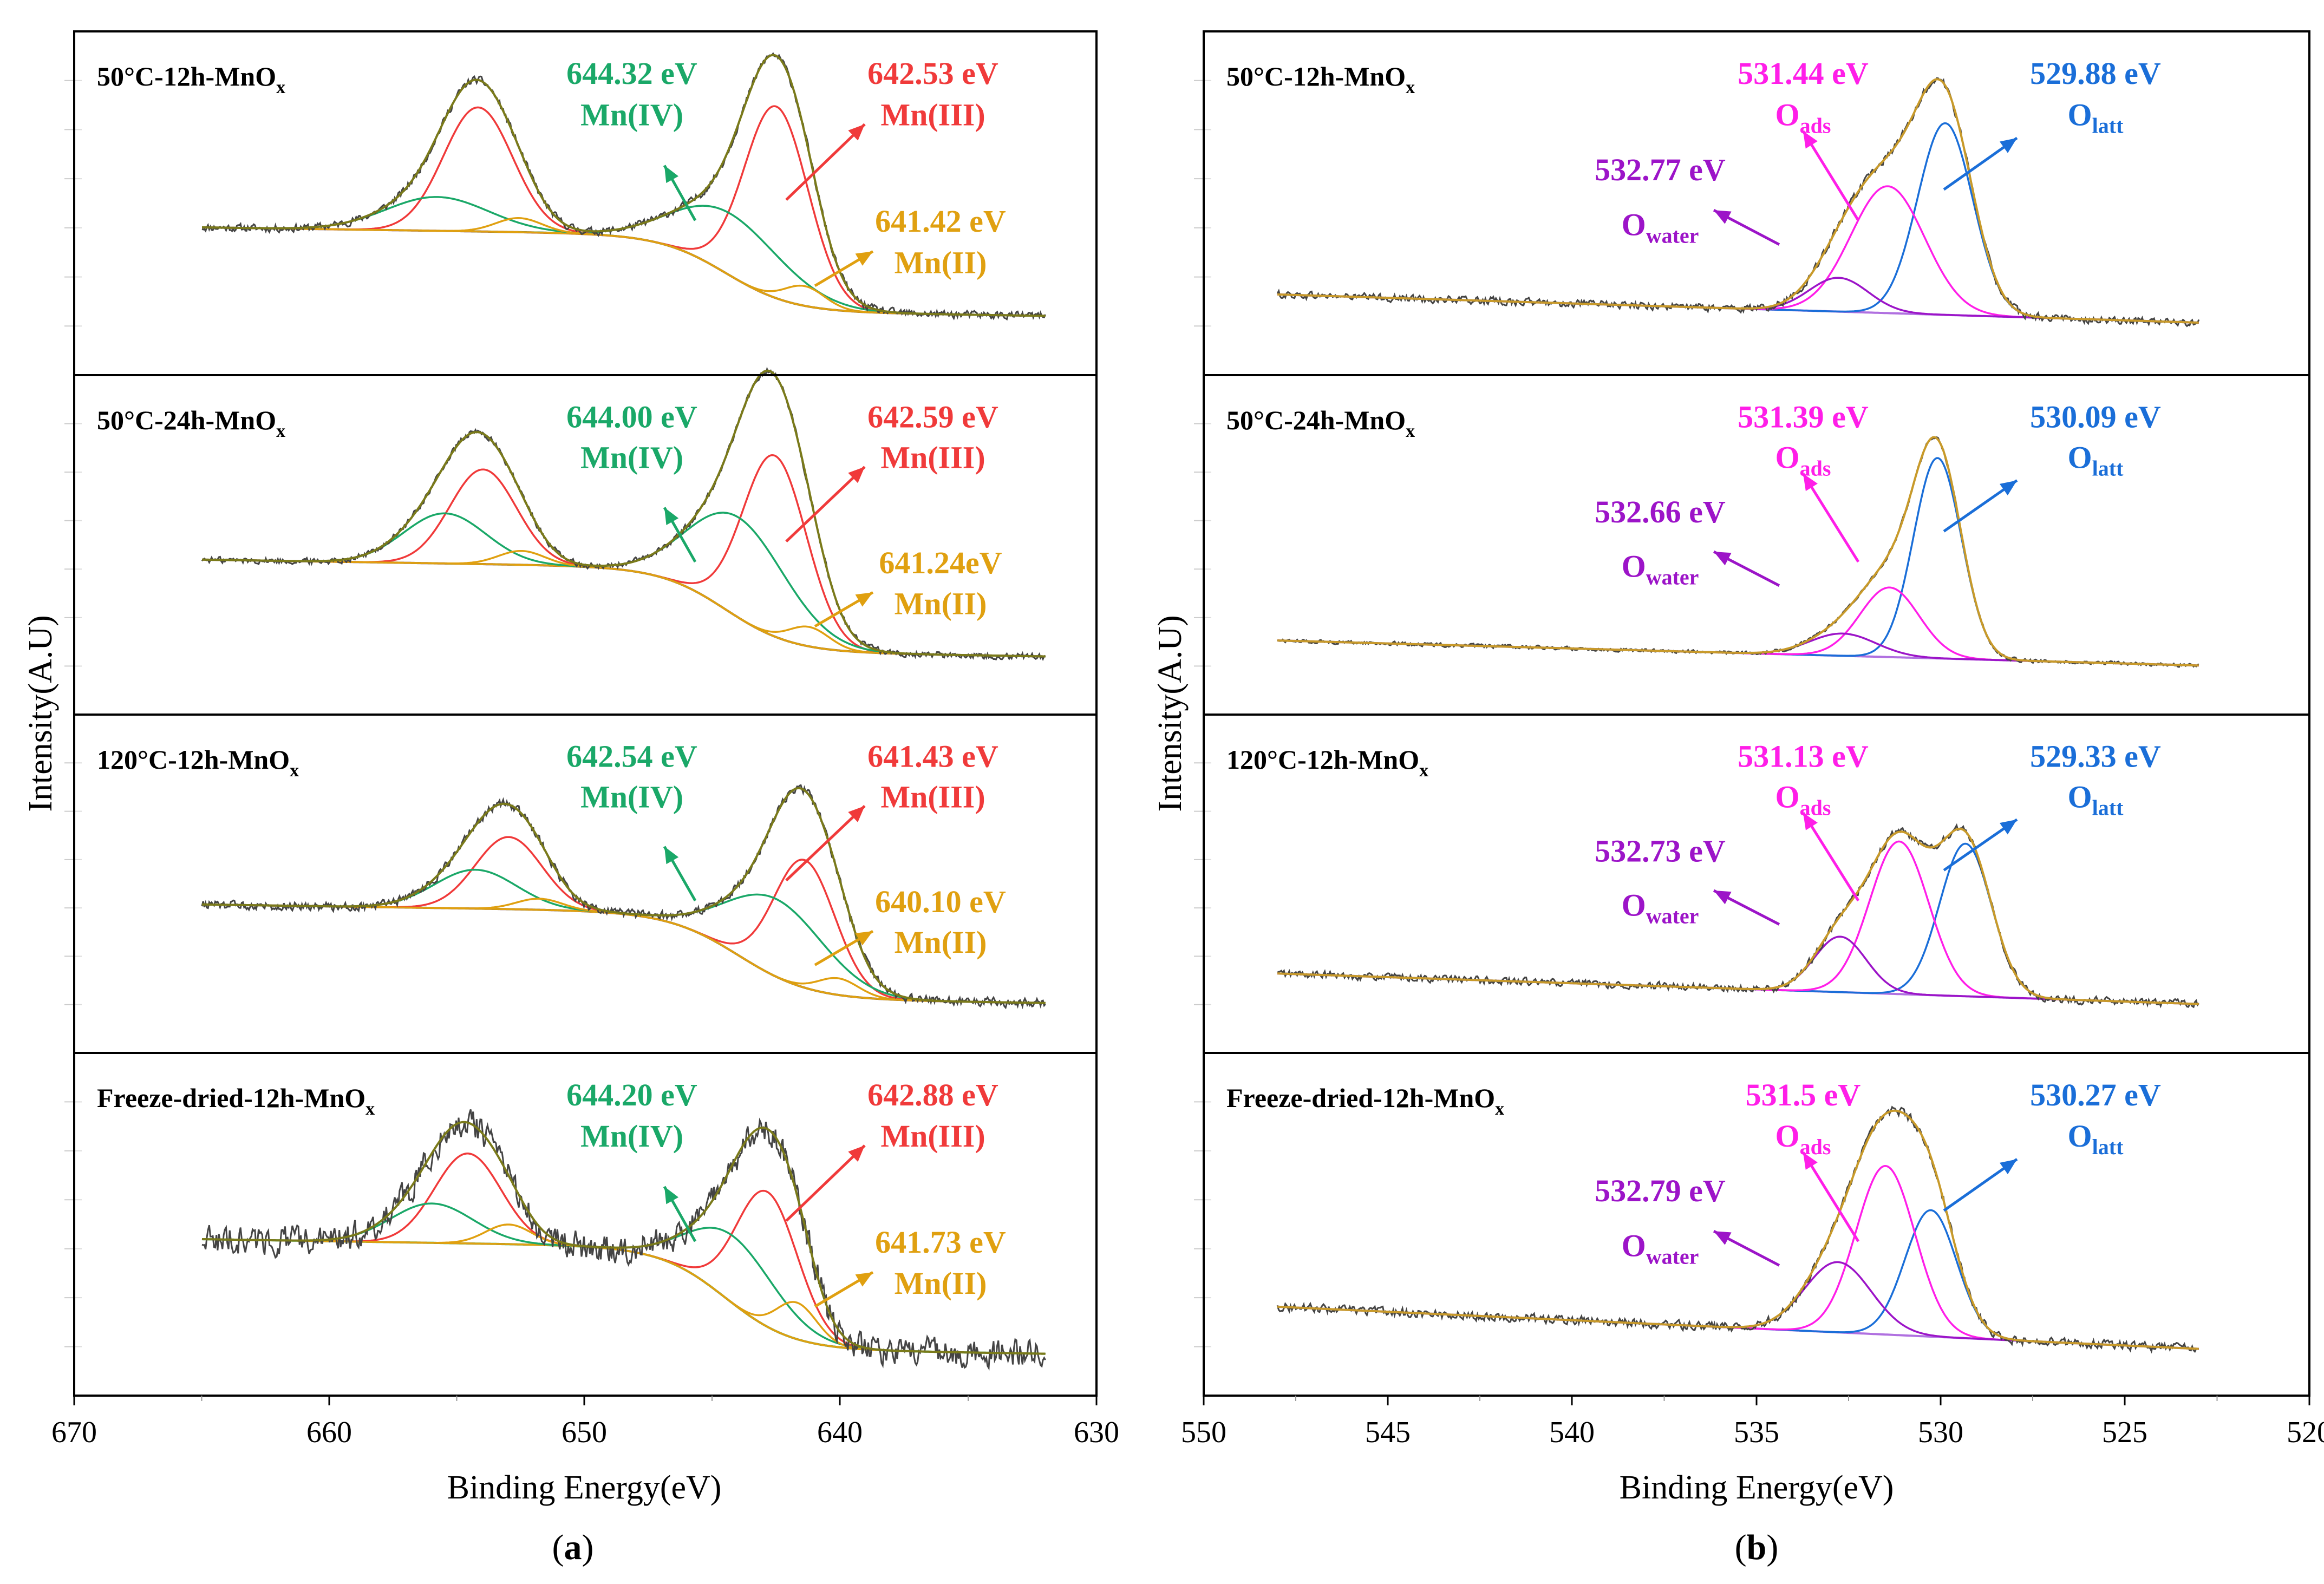 The image size is (2324, 1584). I want to click on annotation-energy: 642.59 eV, so click(932, 416).